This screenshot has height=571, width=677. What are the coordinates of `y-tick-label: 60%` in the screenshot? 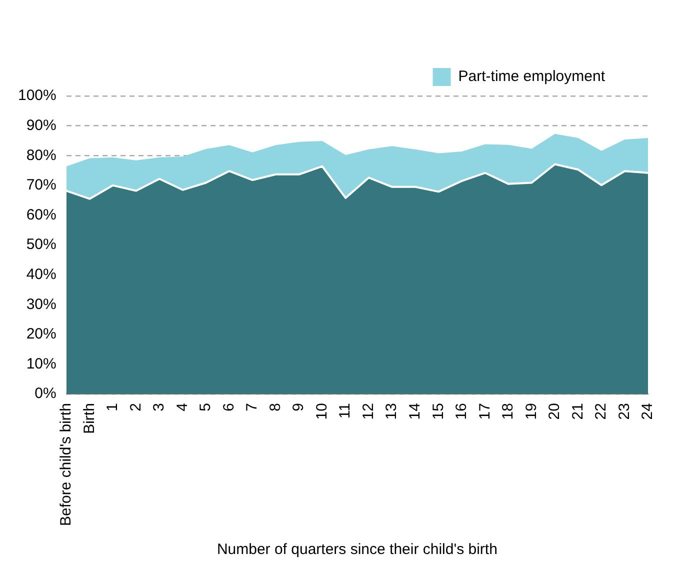 It's located at (41, 215).